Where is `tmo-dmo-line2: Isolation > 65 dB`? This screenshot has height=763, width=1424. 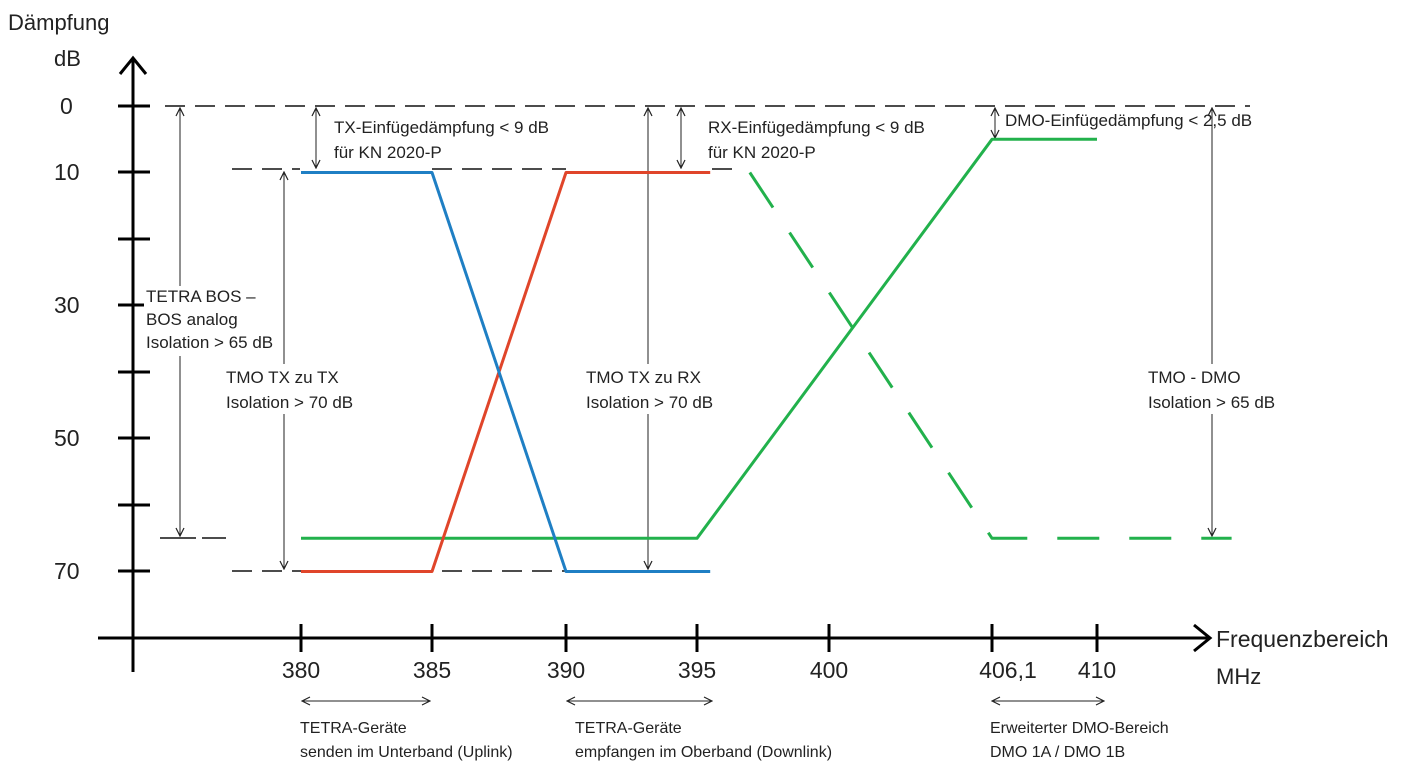
tmo-dmo-line2: Isolation > 65 dB is located at coordinates (1211, 402).